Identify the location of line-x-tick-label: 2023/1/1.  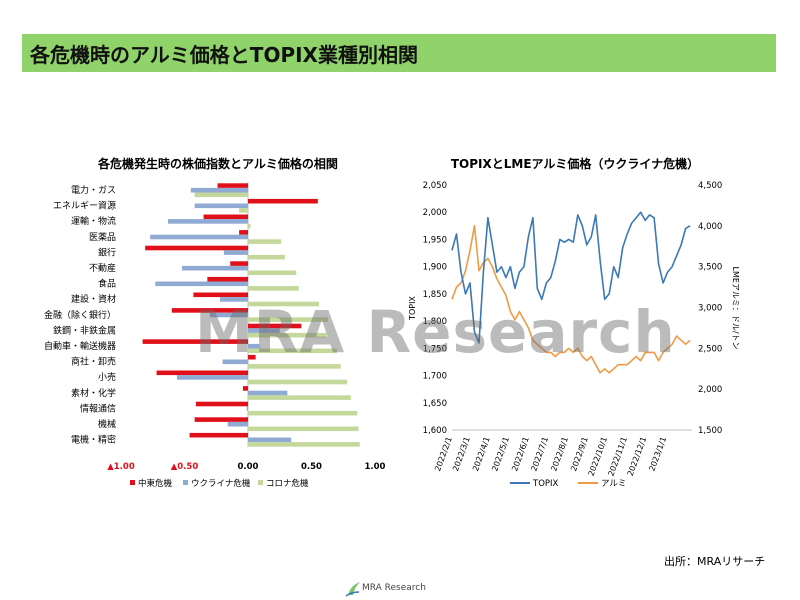
(657, 454).